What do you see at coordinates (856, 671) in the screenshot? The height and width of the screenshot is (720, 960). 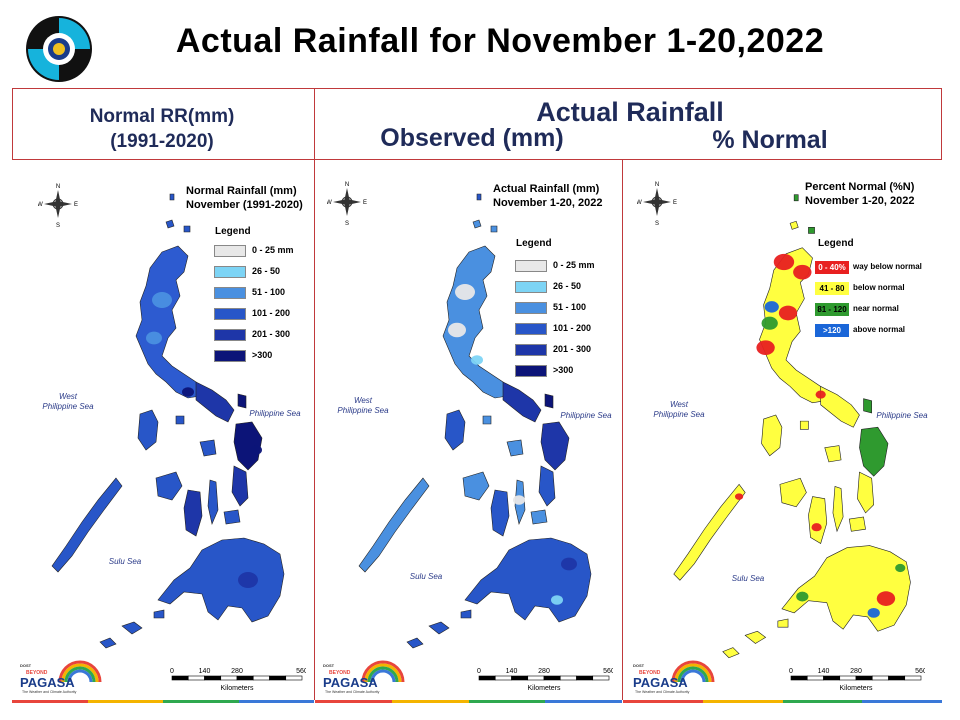 I see `scale-tick-label: 280` at bounding box center [856, 671].